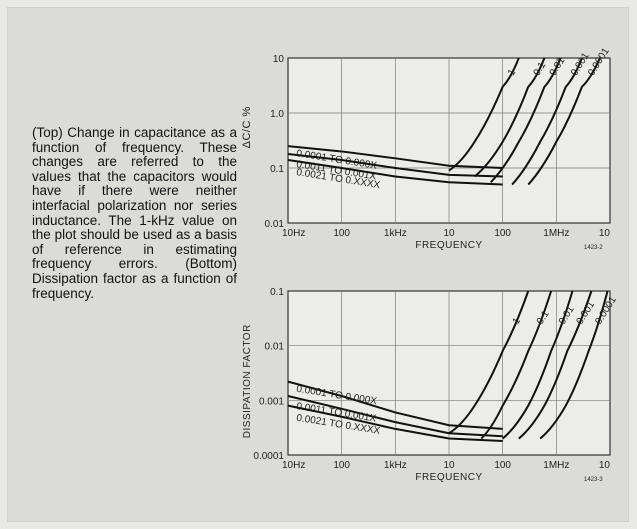 The width and height of the screenshot is (637, 529). What do you see at coordinates (279, 59) in the screenshot?
I see `y-tick-label: 10` at bounding box center [279, 59].